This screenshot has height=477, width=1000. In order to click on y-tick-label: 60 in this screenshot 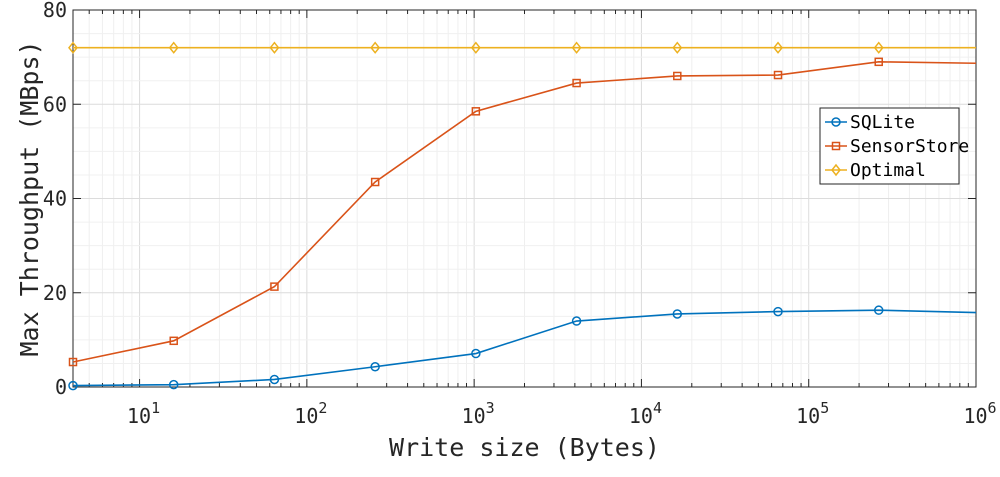, I will do `click(55, 104)`.